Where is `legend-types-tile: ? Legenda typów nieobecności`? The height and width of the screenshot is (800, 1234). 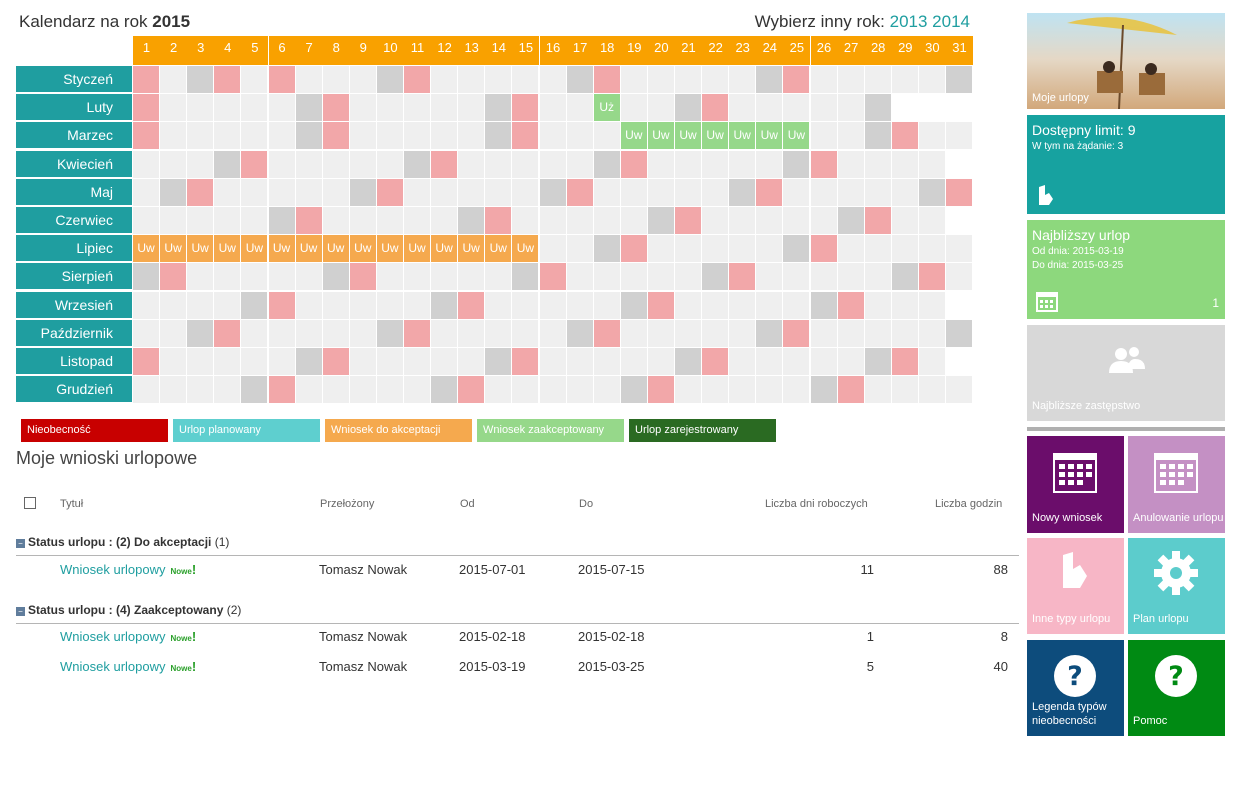 legend-types-tile: ? Legenda typów nieobecności is located at coordinates (1075, 688).